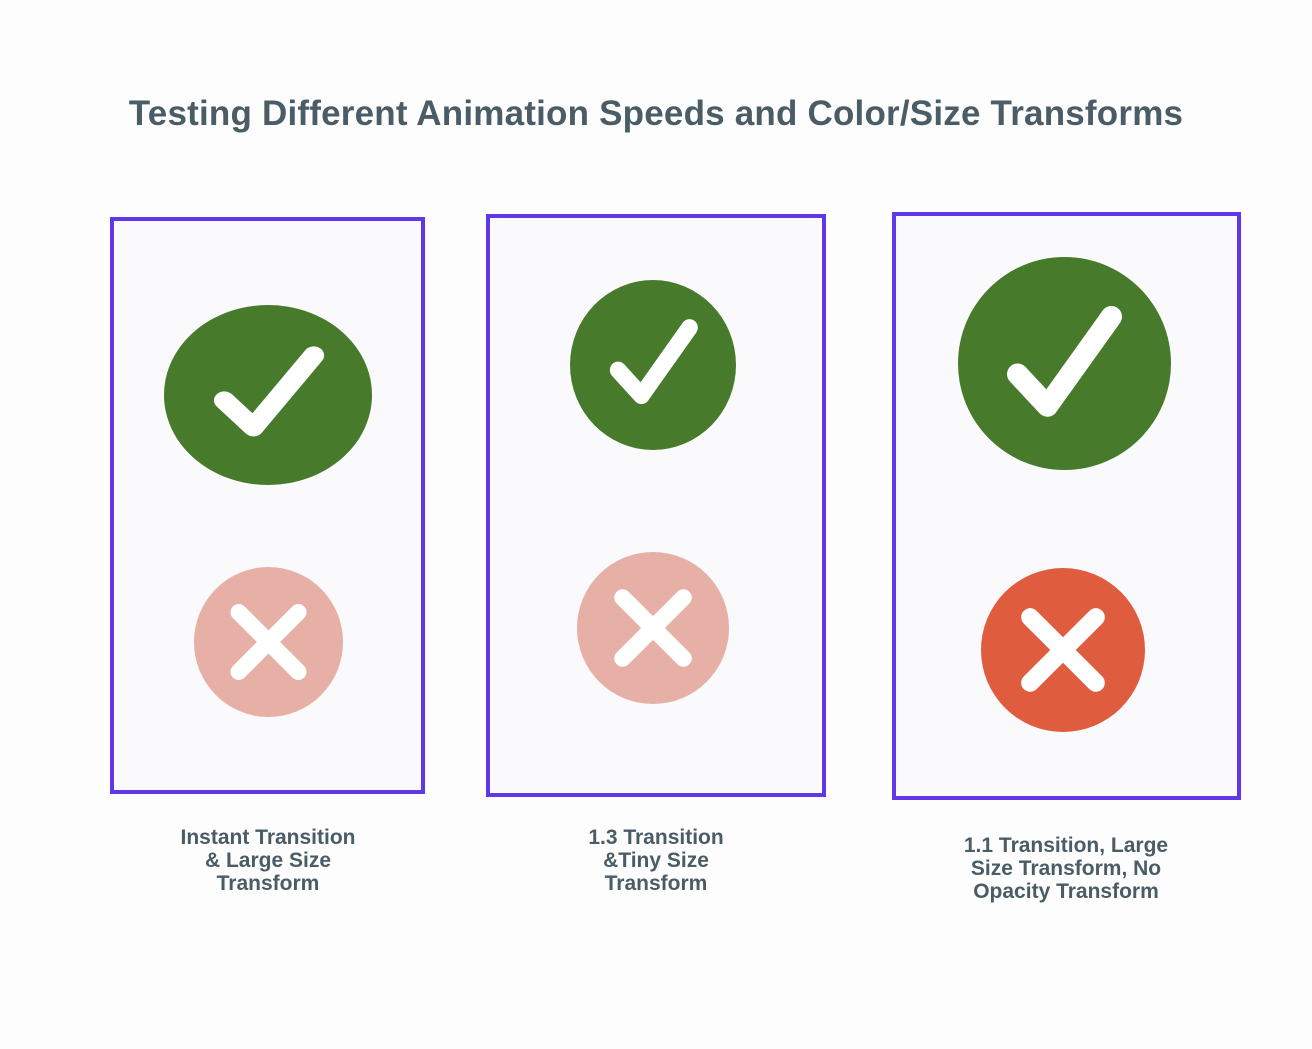 This screenshot has height=1049, width=1312. Describe the element at coordinates (1066, 506) in the screenshot. I see `panel-1-1-transition` at that location.